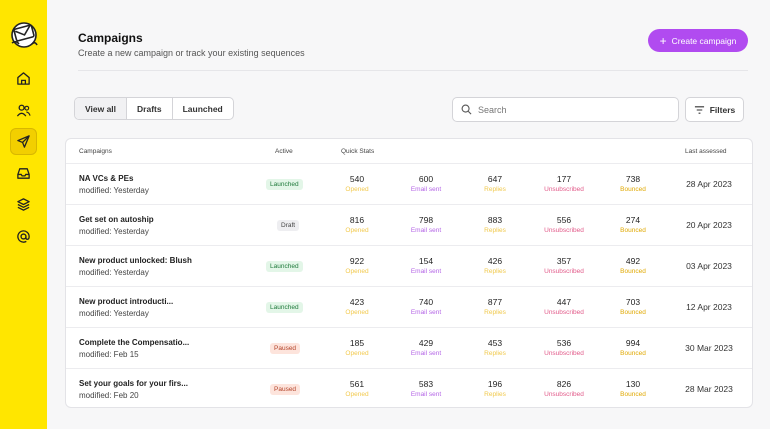 This screenshot has width=770, height=429. I want to click on stat-replies: 877 Replies, so click(495, 306).